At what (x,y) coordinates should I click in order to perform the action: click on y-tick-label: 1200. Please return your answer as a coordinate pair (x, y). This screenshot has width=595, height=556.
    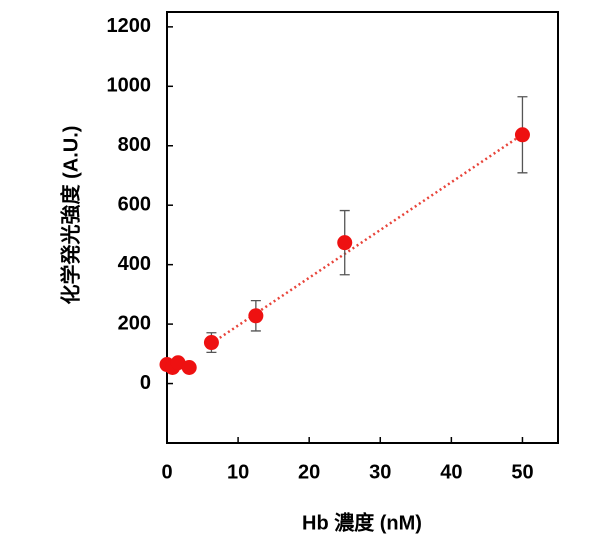
    Looking at the image, I should click on (129, 26).